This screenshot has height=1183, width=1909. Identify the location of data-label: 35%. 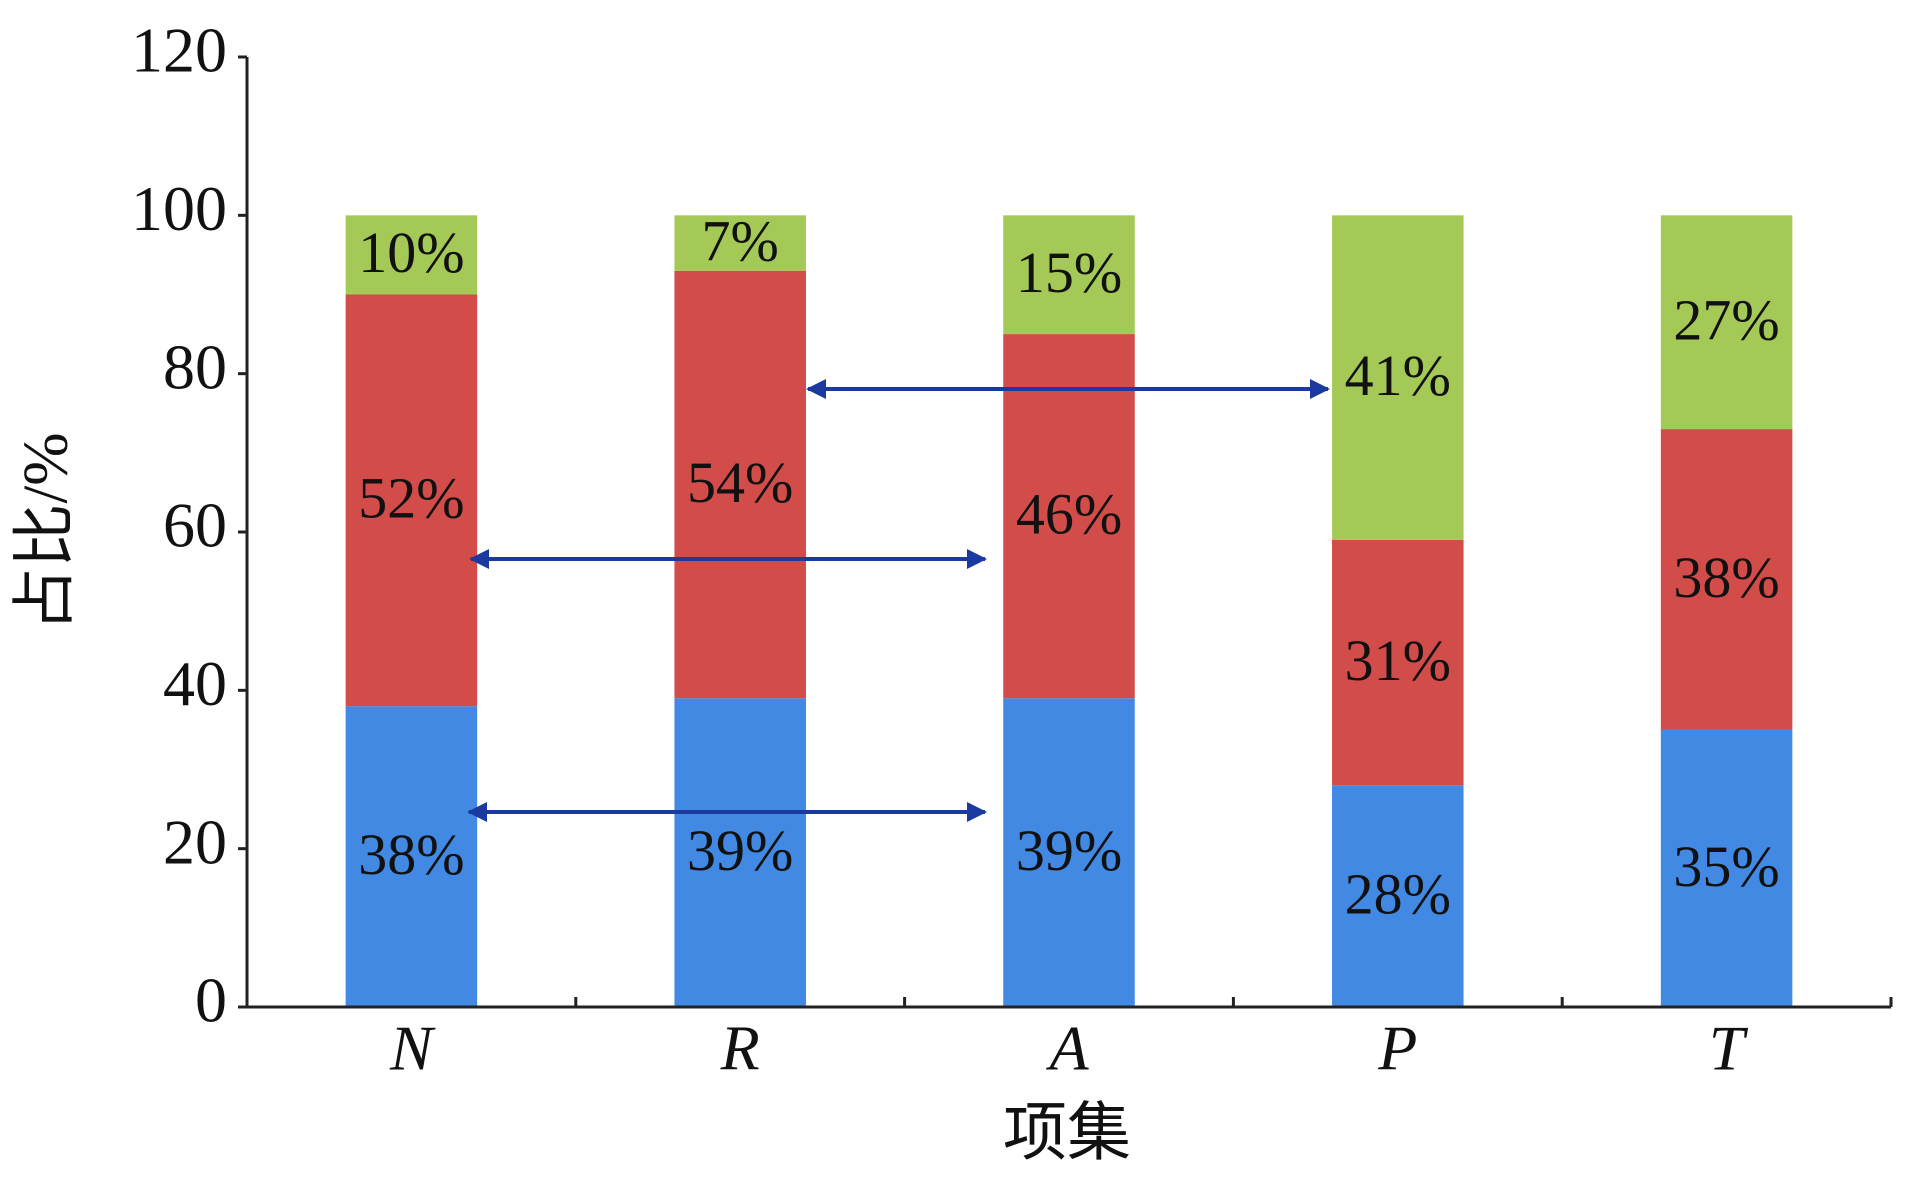
(1726, 866).